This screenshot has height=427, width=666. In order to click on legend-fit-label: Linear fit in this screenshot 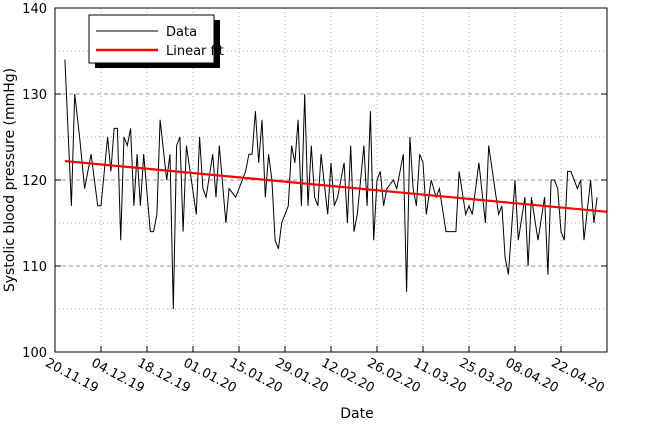, I will do `click(195, 51)`.